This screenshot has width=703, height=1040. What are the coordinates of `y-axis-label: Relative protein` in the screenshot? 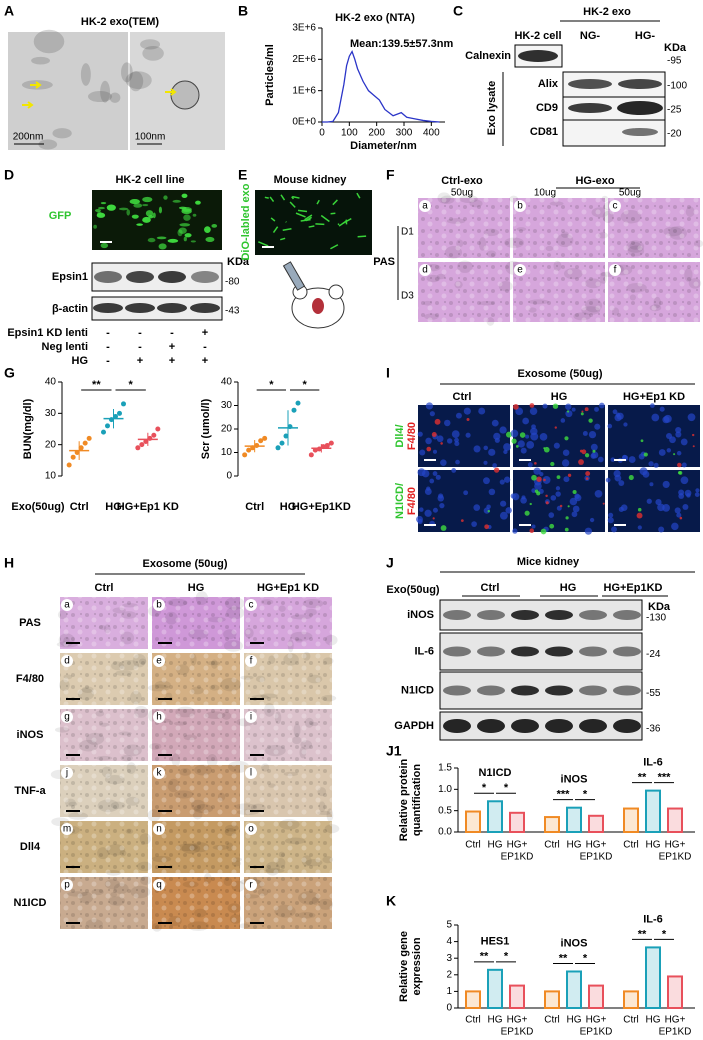 It's located at (404, 799).